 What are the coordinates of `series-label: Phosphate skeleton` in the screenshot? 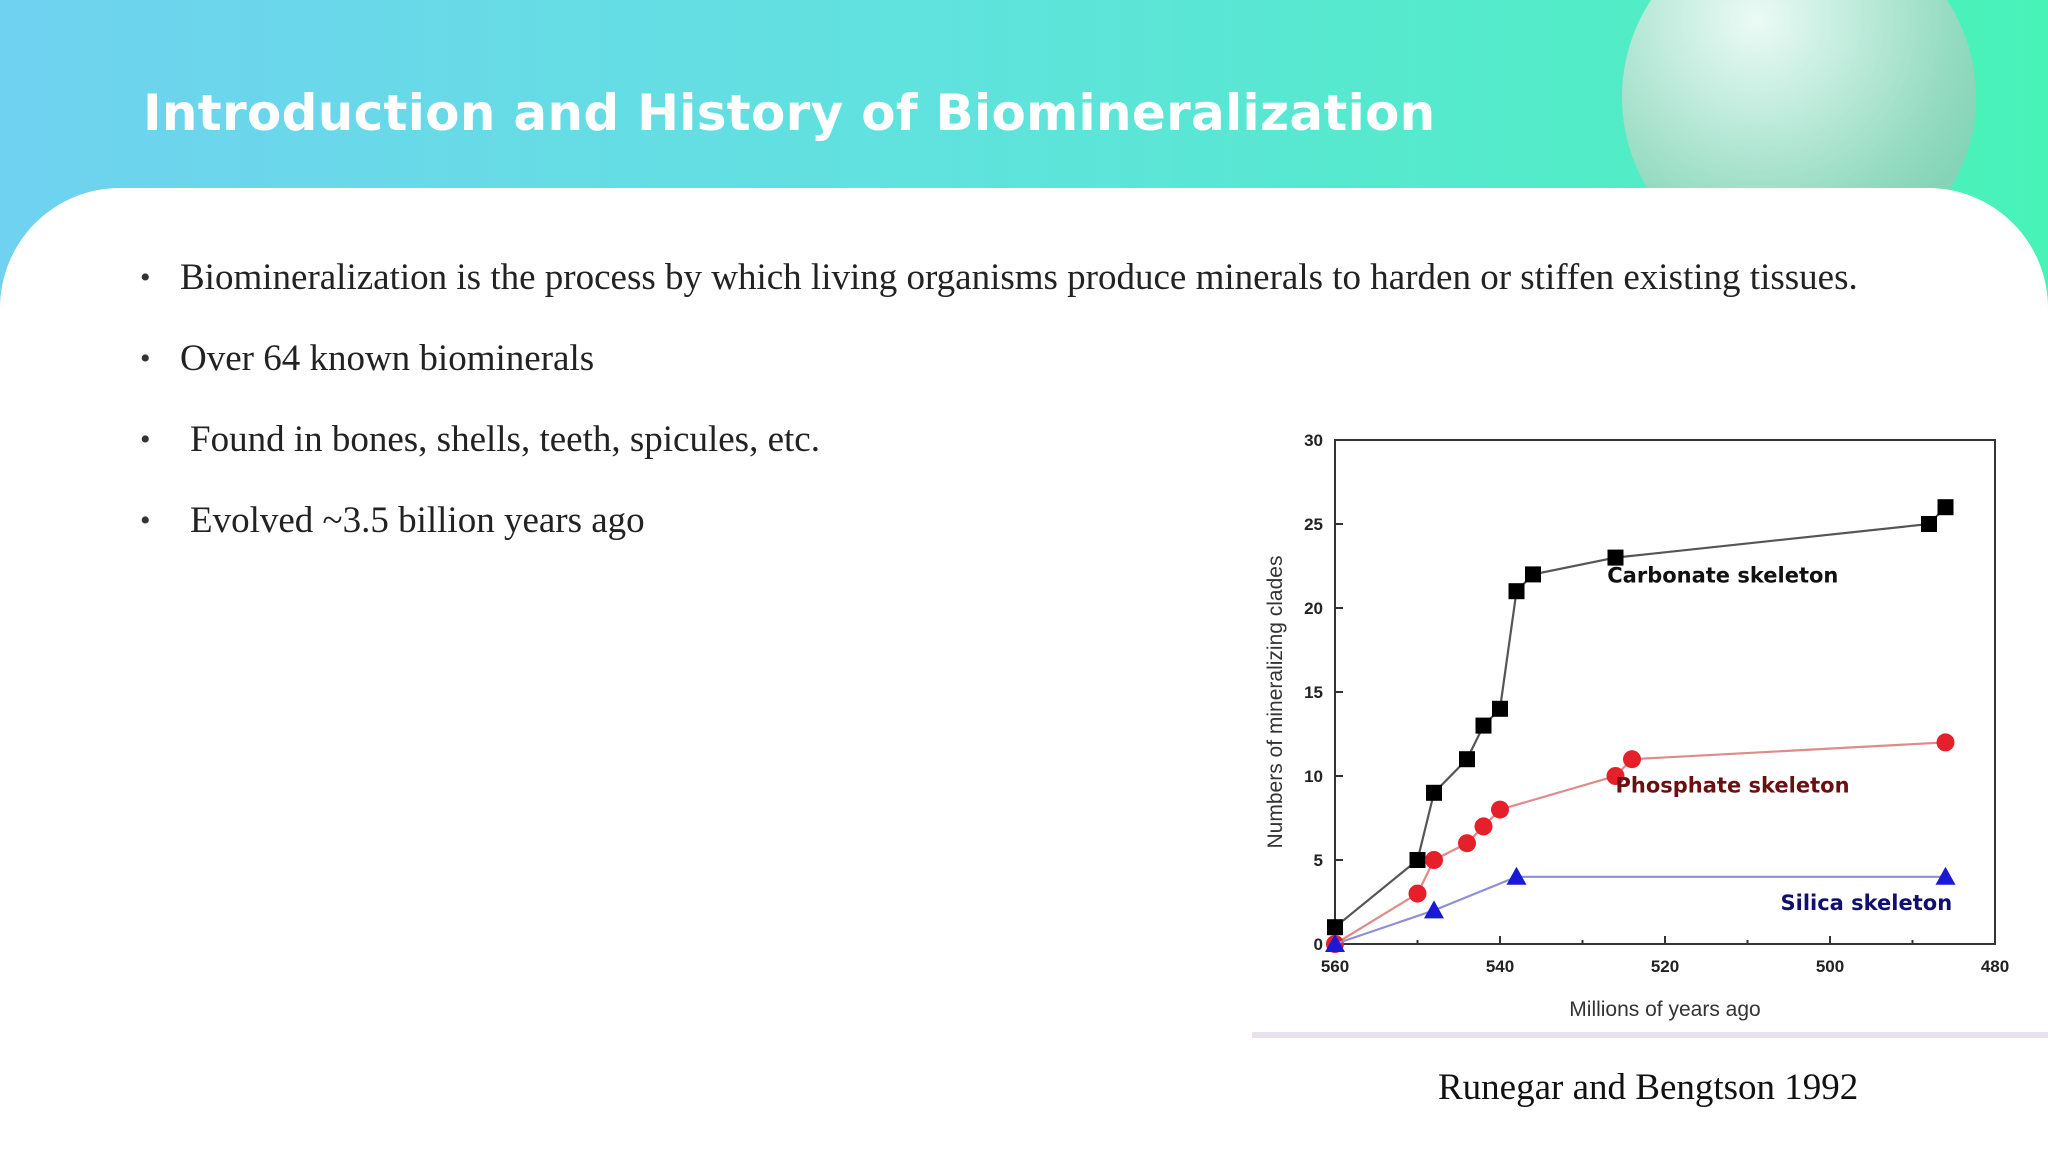 It's located at (1733, 785).